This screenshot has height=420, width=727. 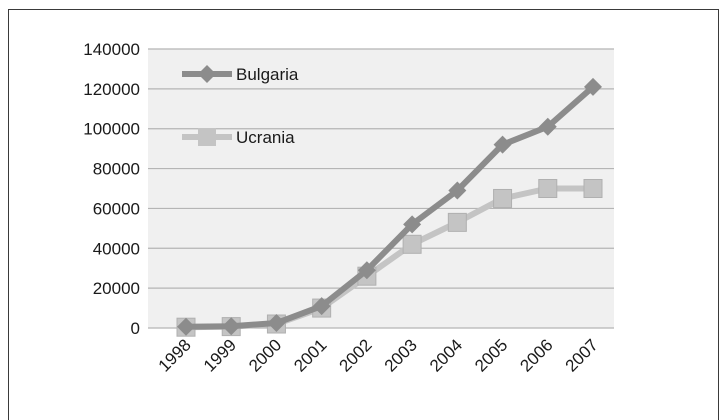 What do you see at coordinates (116, 248) in the screenshot?
I see `y-tick-label: 40000` at bounding box center [116, 248].